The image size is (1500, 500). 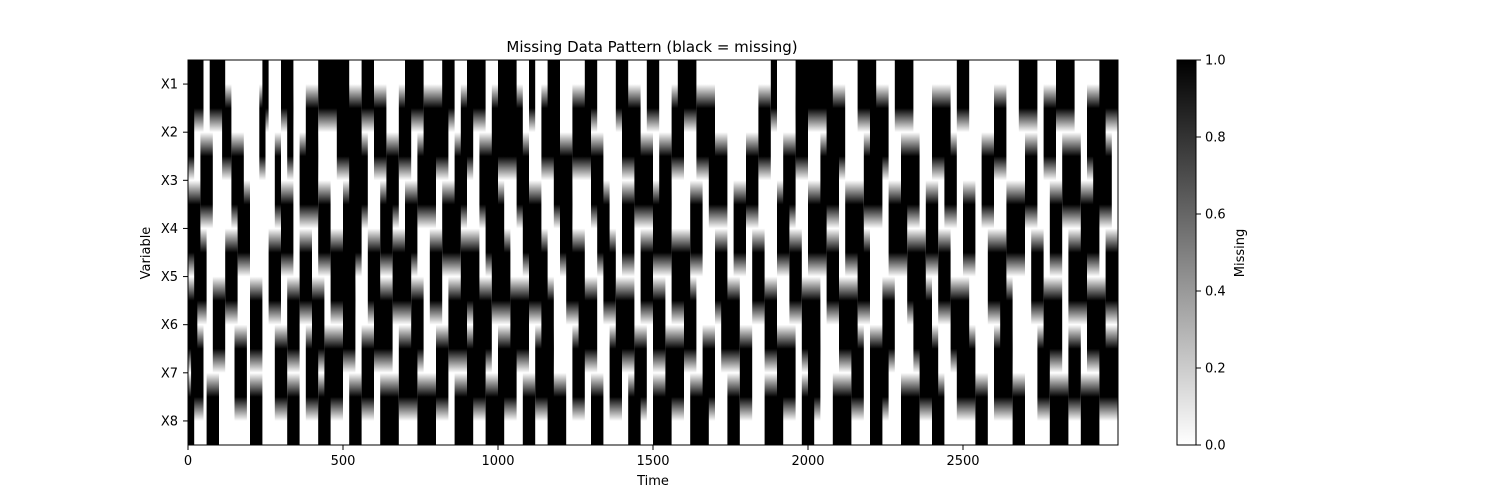 What do you see at coordinates (1186, 252) in the screenshot?
I see `colorbar-gradient` at bounding box center [1186, 252].